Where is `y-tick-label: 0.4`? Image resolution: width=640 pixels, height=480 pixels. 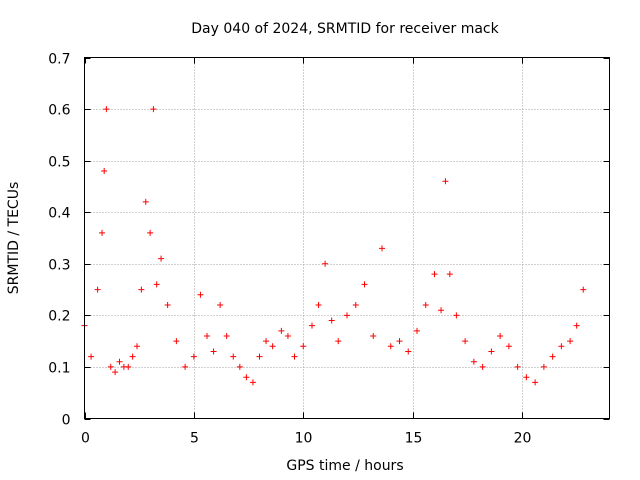 y-tick-label: 0.4 is located at coordinates (59, 214).